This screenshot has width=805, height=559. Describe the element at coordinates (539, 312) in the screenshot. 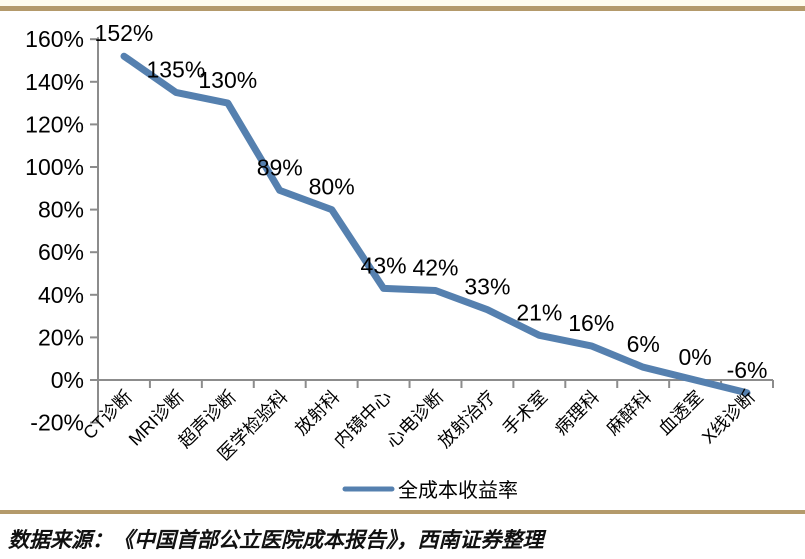

I see `data-label: 21%` at that location.